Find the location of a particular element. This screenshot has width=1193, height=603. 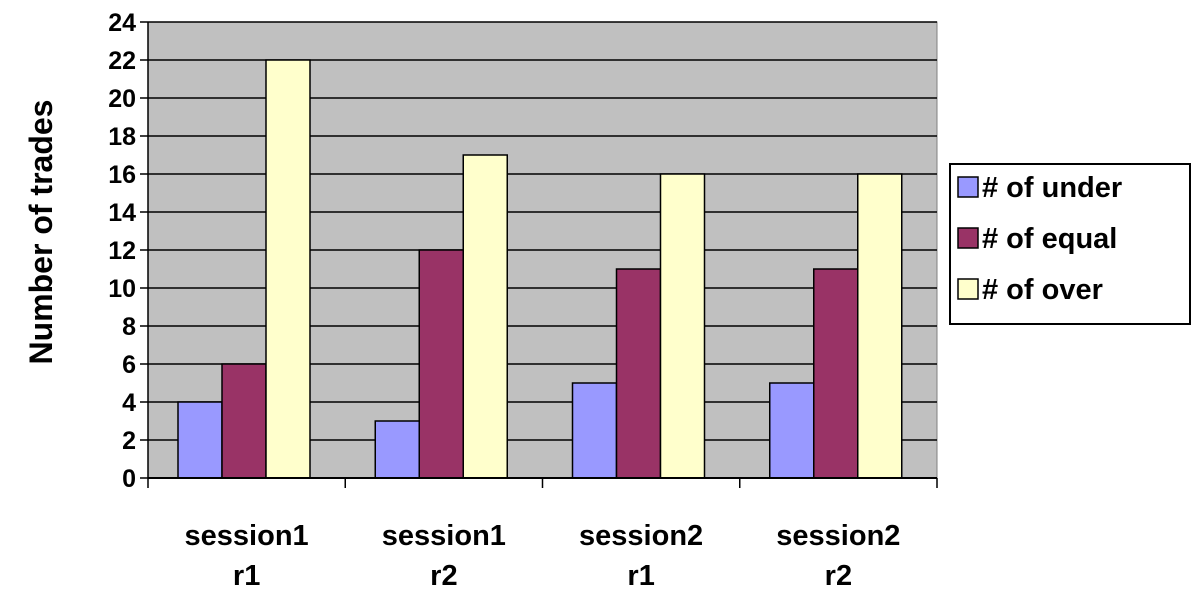

y-tick-label: 20 is located at coordinates (122, 99).